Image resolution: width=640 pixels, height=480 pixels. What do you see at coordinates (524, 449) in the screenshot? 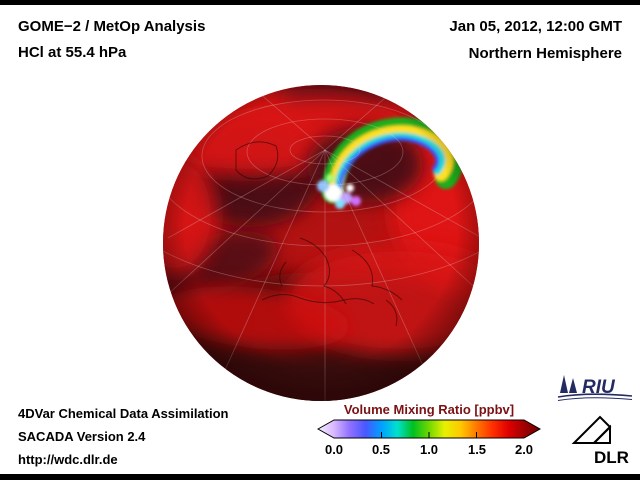
I see `colorbar-tick-4: 2.0` at bounding box center [524, 449].